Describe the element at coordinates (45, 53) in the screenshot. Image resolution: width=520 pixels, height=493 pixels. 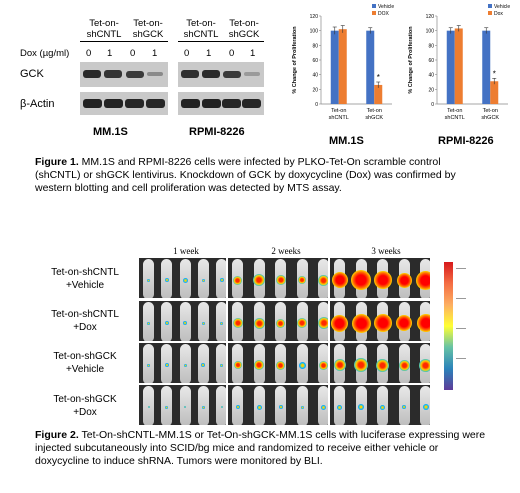
I see `dox-label: Dox (µg/ml)` at that location.